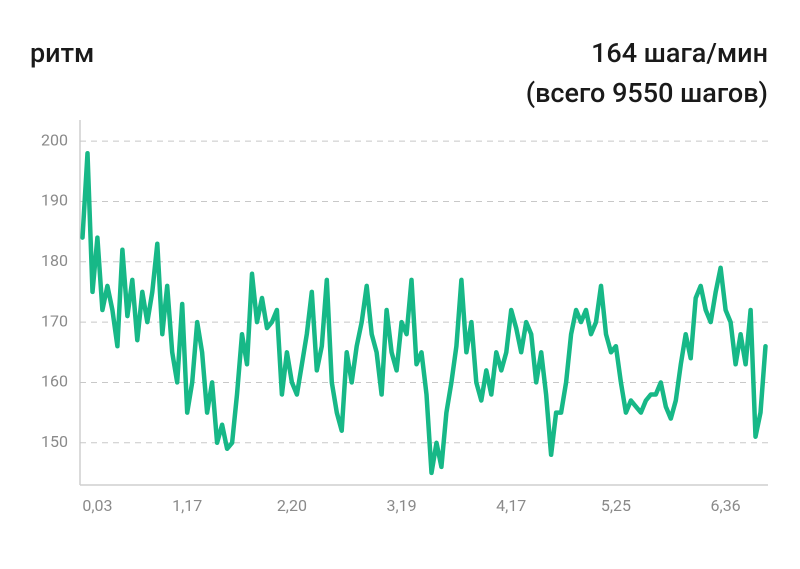  Describe the element at coordinates (97, 505) in the screenshot. I see `x-tick-label: 0,03` at that location.